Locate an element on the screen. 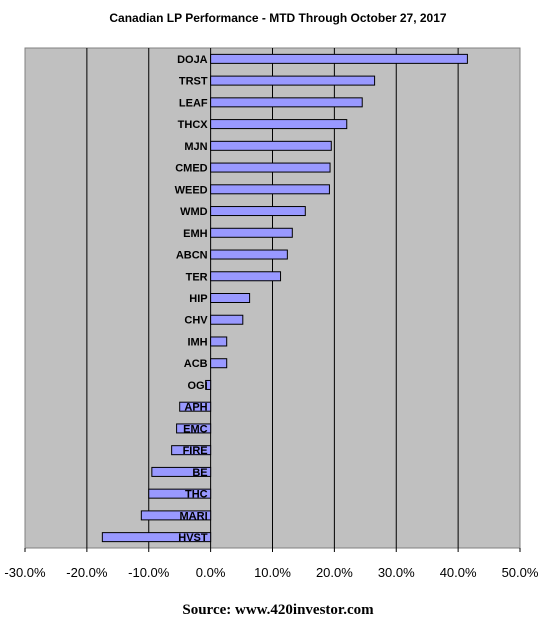 This screenshot has height=631, width=557. category-label-hvst: HVST is located at coordinates (193, 538).